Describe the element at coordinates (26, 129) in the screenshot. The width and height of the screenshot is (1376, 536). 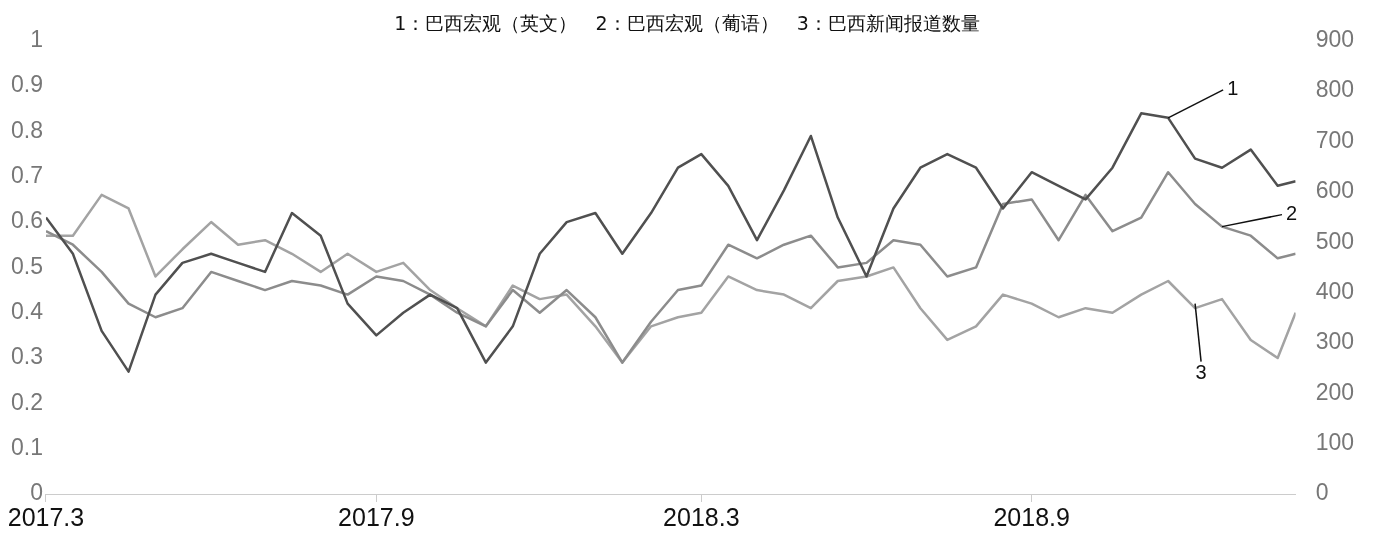
I see `y-tick-label: 0.8` at that location.